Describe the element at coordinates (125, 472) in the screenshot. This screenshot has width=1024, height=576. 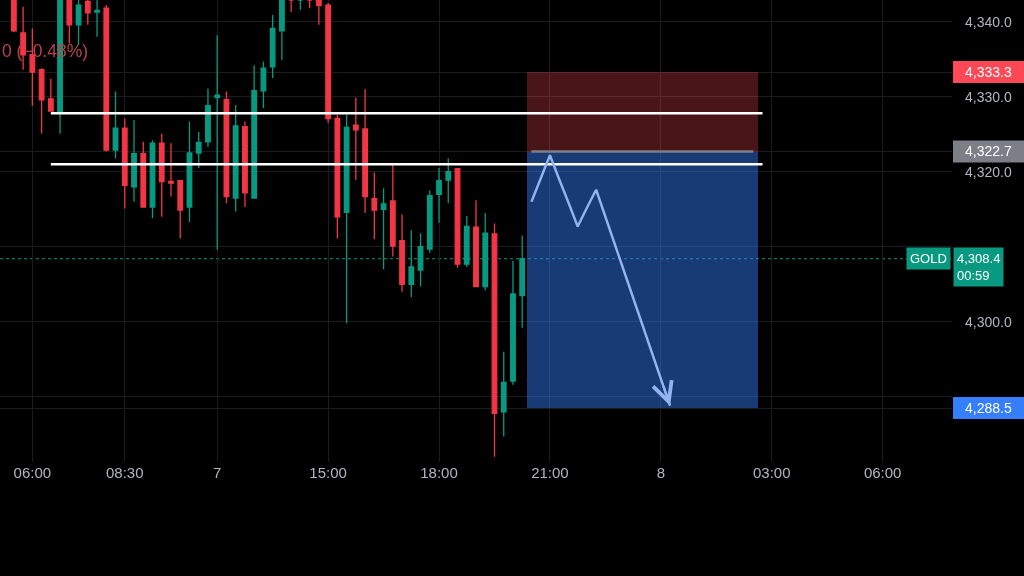
I see `x-tick-label: 08:30` at that location.